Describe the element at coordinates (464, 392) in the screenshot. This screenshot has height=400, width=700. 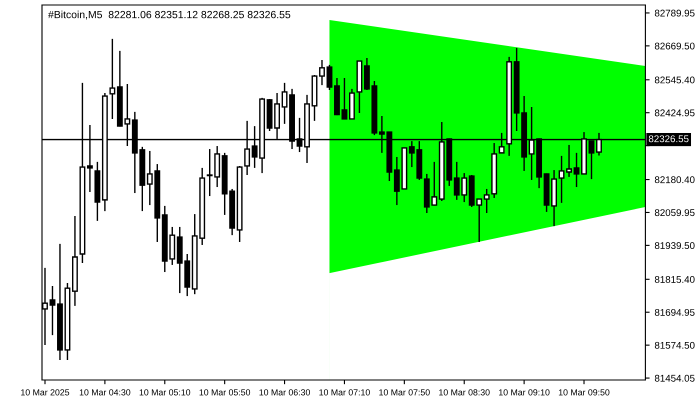
I see `x-tick-label: 10 Mar 08:30` at that location.